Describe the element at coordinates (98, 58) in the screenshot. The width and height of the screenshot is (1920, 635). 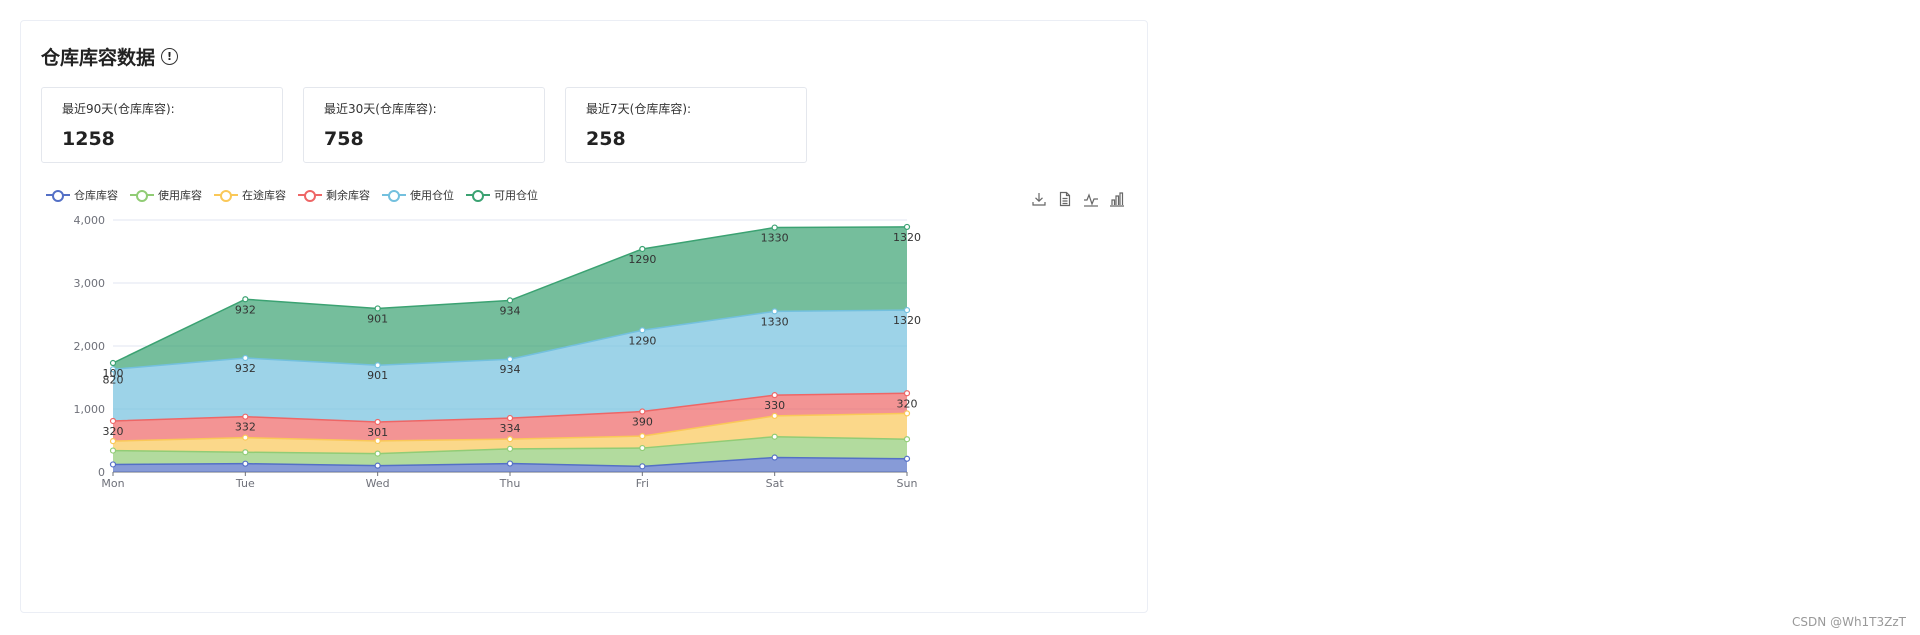
I see `card-title-text: 仓库库容数据` at that location.